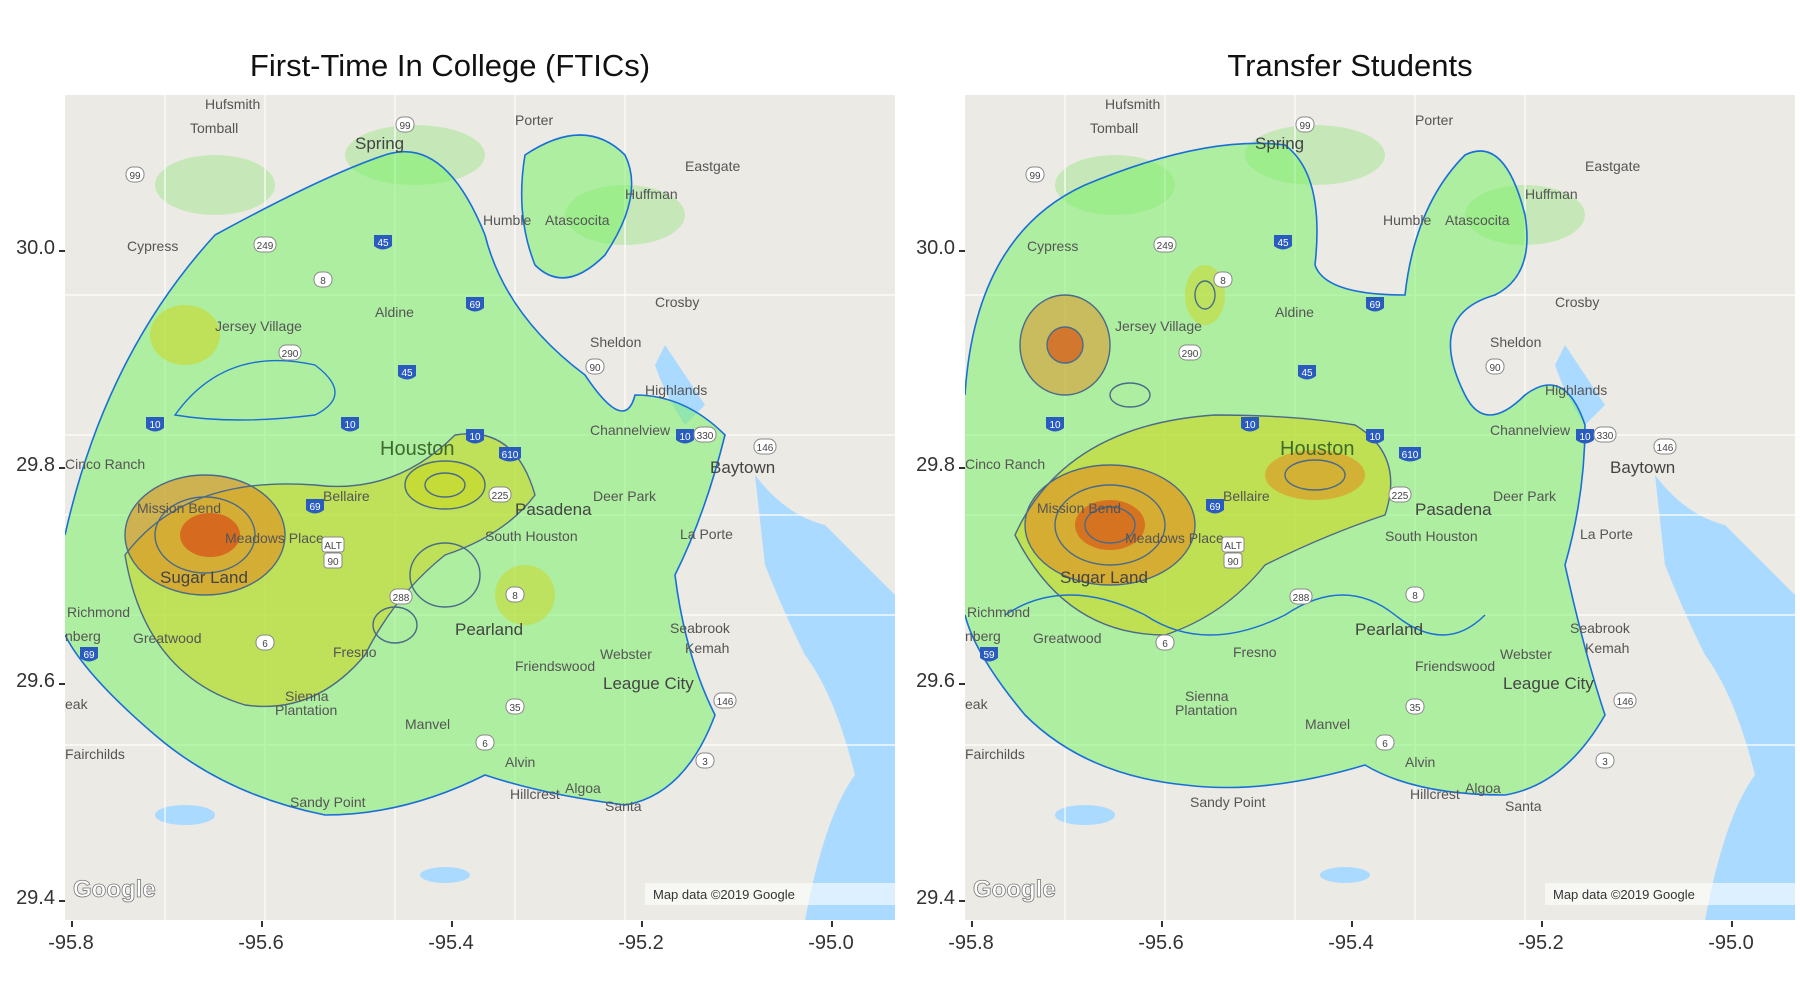  What do you see at coordinates (427, 724) in the screenshot?
I see `label-manvel: Manvel` at bounding box center [427, 724].